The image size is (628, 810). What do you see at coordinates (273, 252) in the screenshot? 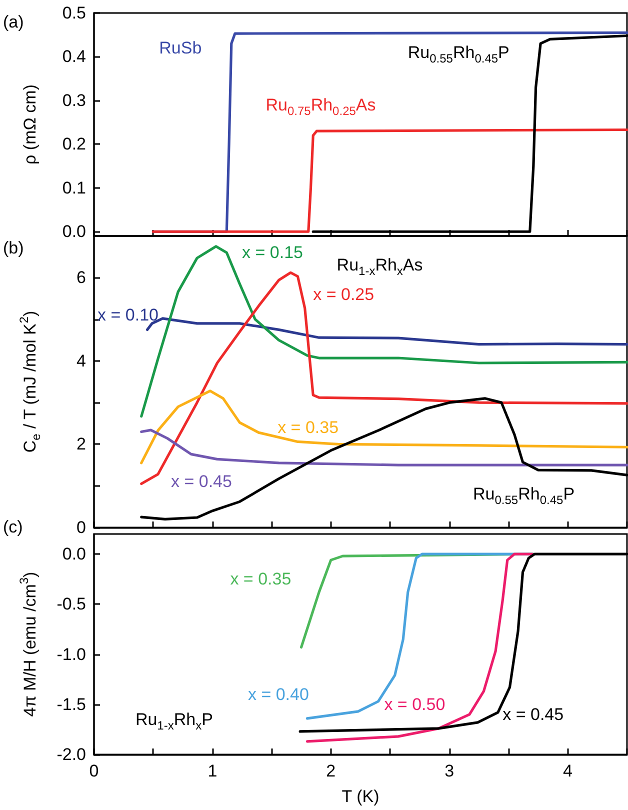
I see `series-label: x = 0.15` at bounding box center [273, 252].